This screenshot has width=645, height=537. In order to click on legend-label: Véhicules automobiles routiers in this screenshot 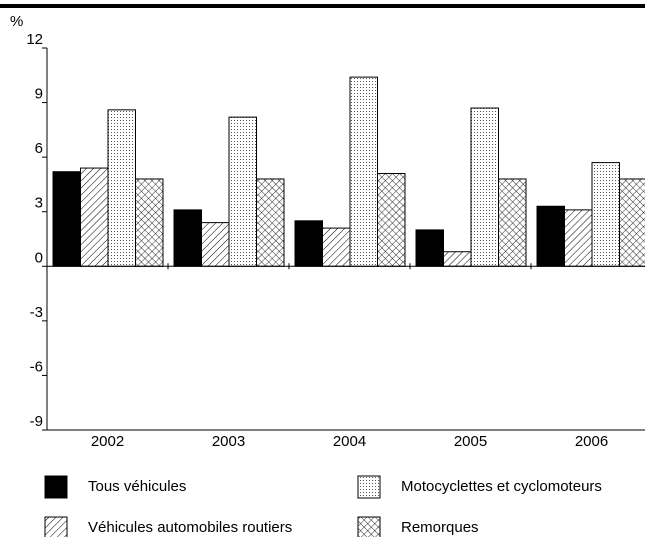, I will do `click(190, 527)`.